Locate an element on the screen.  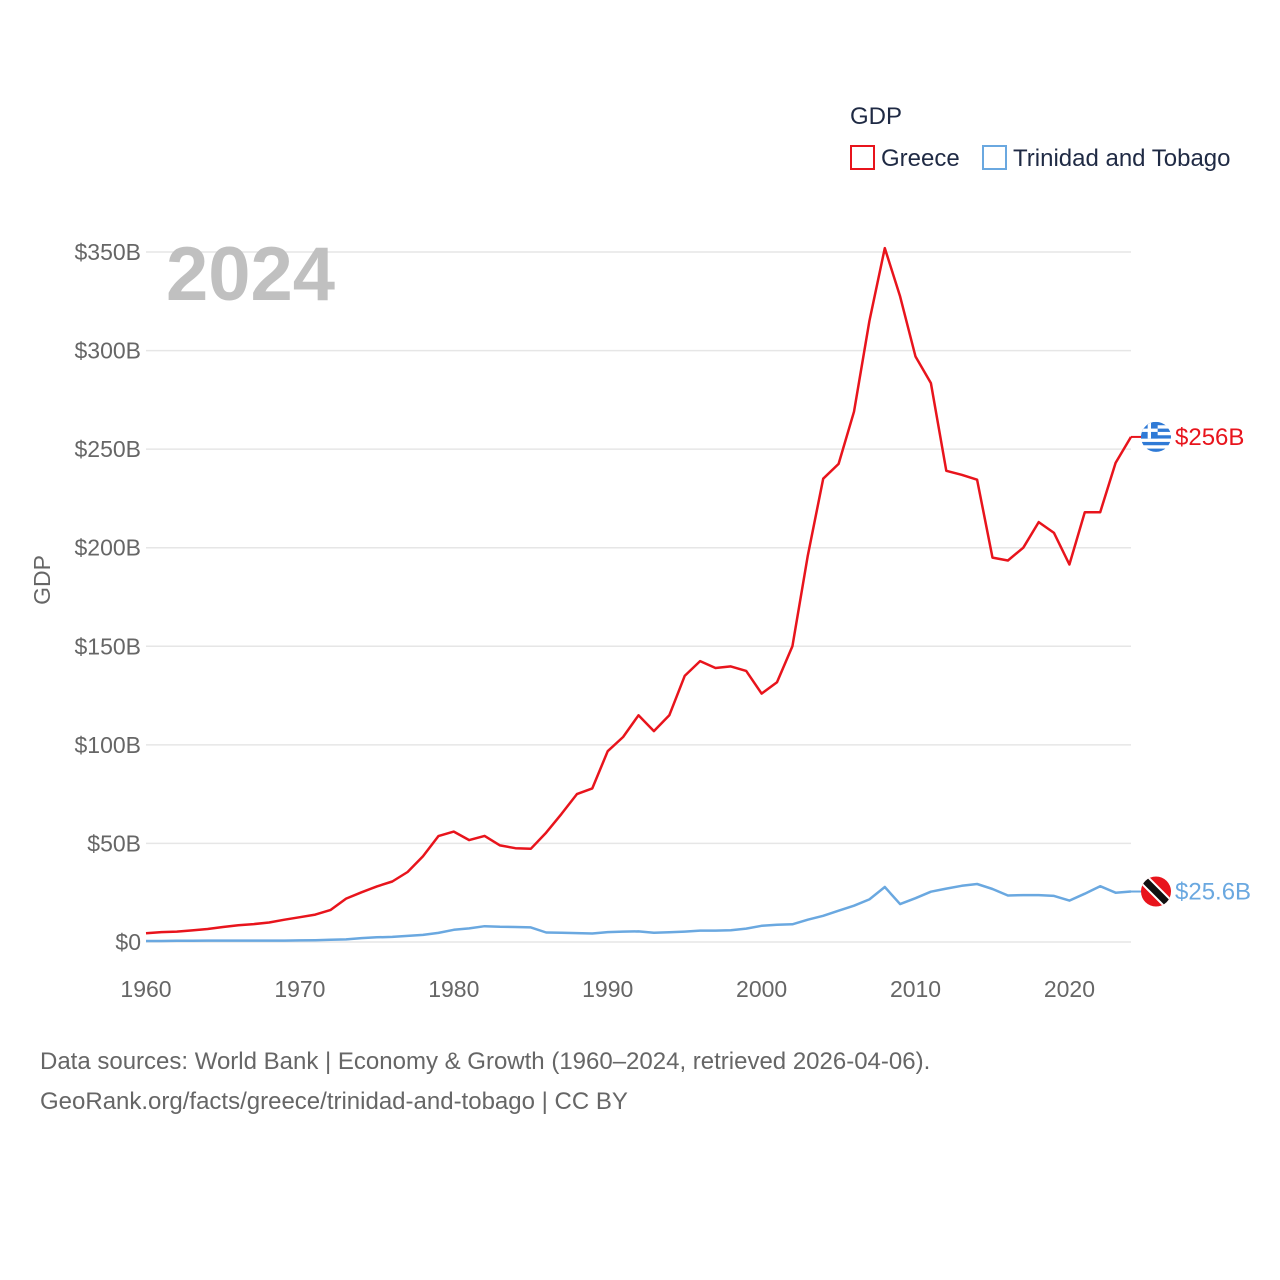
y-tick-label: $300B is located at coordinates (107, 351).